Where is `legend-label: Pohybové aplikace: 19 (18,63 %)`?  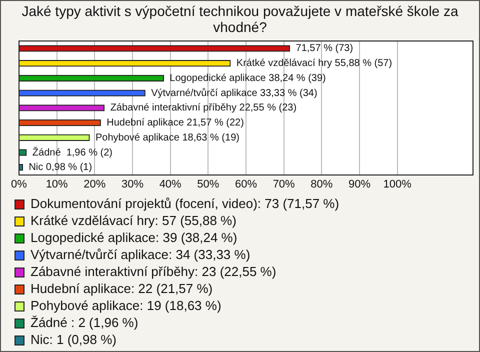
legend-label: Pohybové aplikace: 19 (18,63 %) is located at coordinates (126, 306).